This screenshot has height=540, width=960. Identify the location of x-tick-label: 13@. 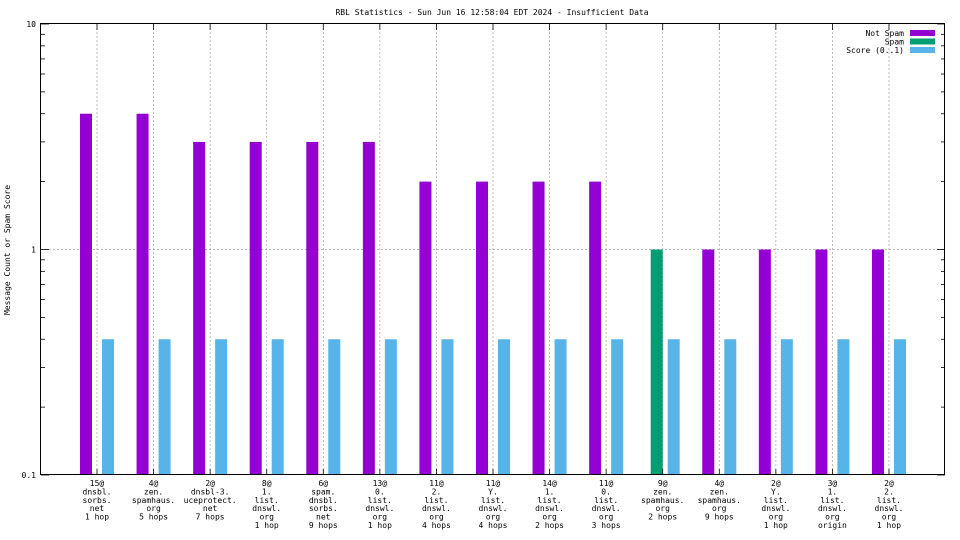
(380, 483).